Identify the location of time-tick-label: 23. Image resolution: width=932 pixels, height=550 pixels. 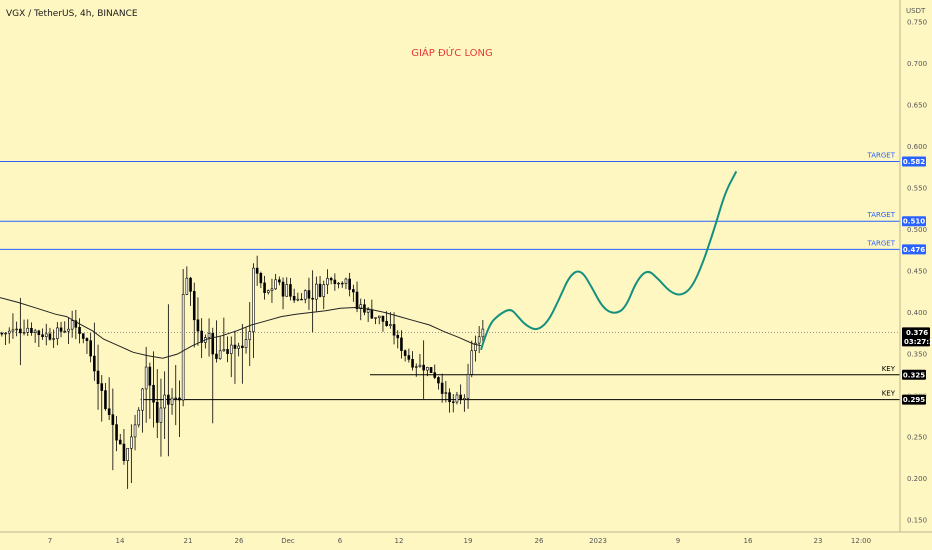
(818, 541).